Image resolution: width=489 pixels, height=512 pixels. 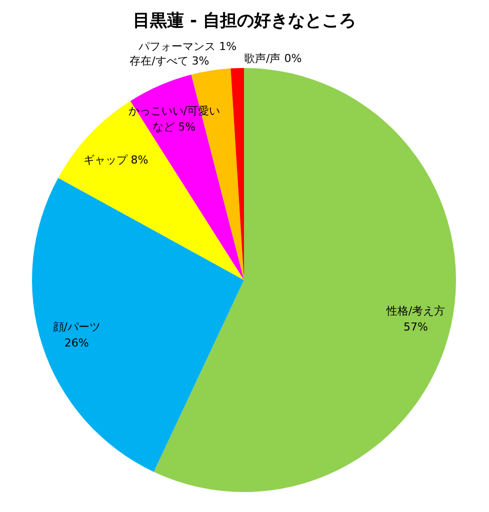 I want to click on slice-label: 性格/考え方, so click(x=415, y=311).